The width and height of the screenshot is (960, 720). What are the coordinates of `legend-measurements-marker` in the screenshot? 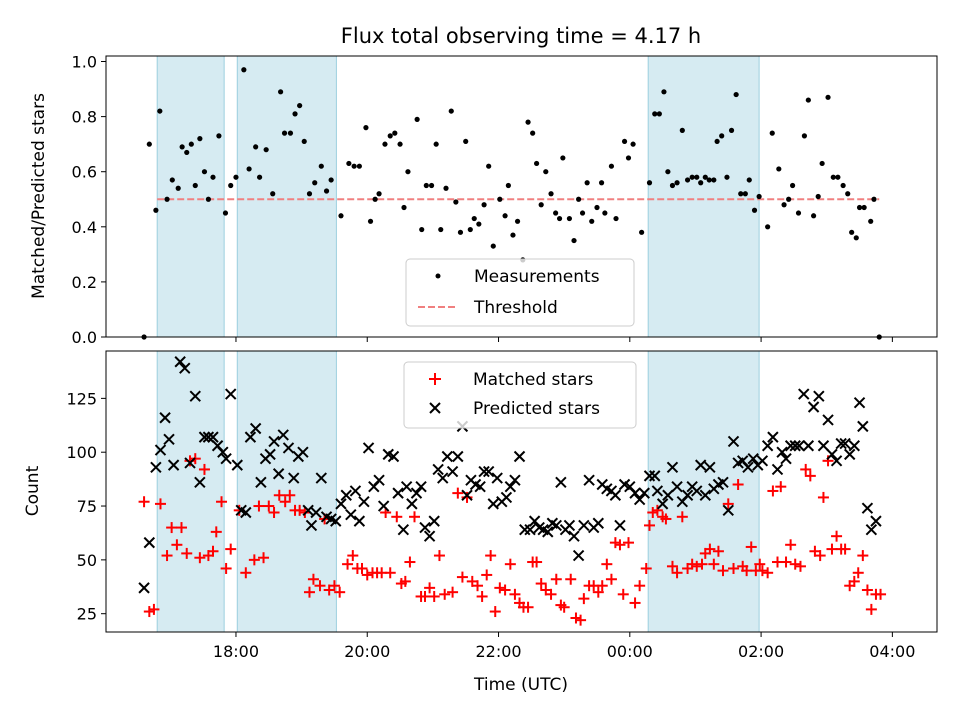 It's located at (438, 276).